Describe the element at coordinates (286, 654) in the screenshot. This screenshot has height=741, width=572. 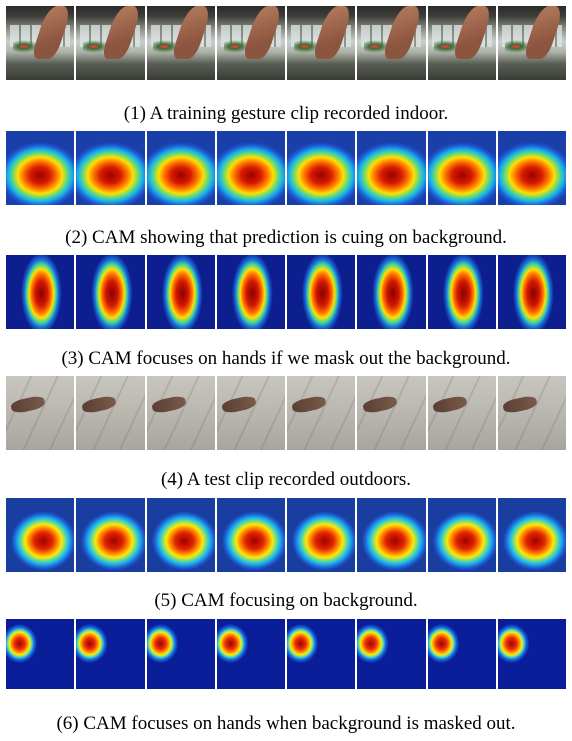
I see `strip-cam-hand-masked` at that location.